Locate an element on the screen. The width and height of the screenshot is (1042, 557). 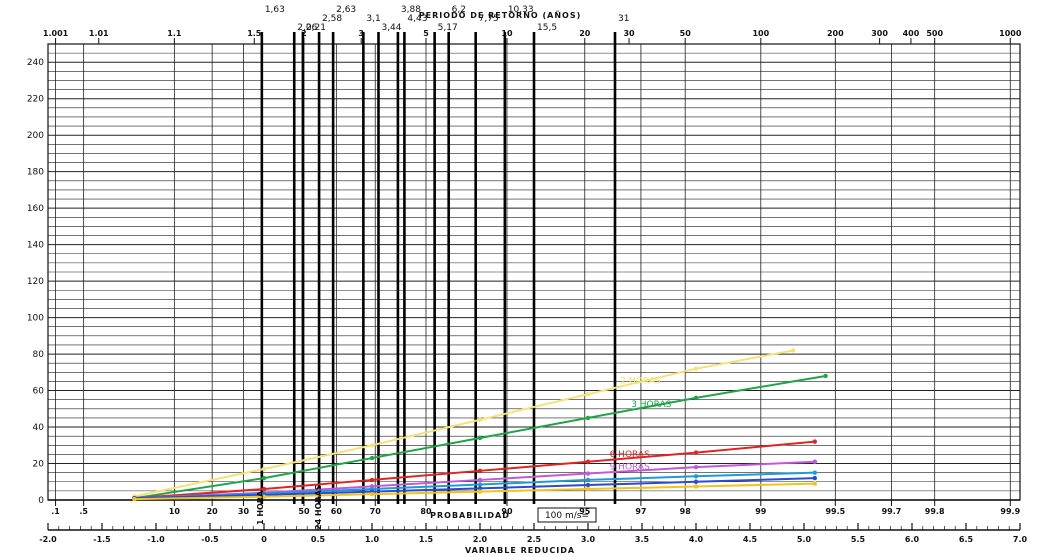
y-tick-label: 240 is located at coordinates (35, 63).